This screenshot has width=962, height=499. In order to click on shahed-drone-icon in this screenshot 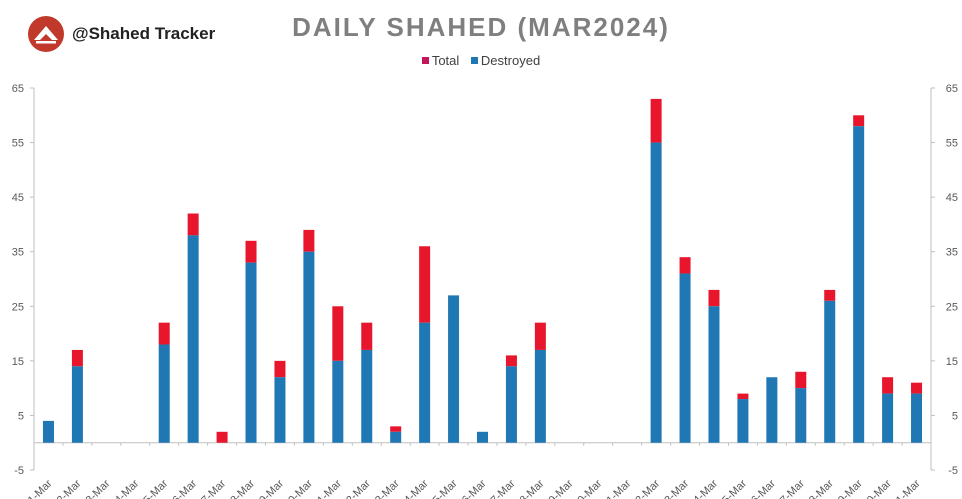, I will do `click(46, 34)`.